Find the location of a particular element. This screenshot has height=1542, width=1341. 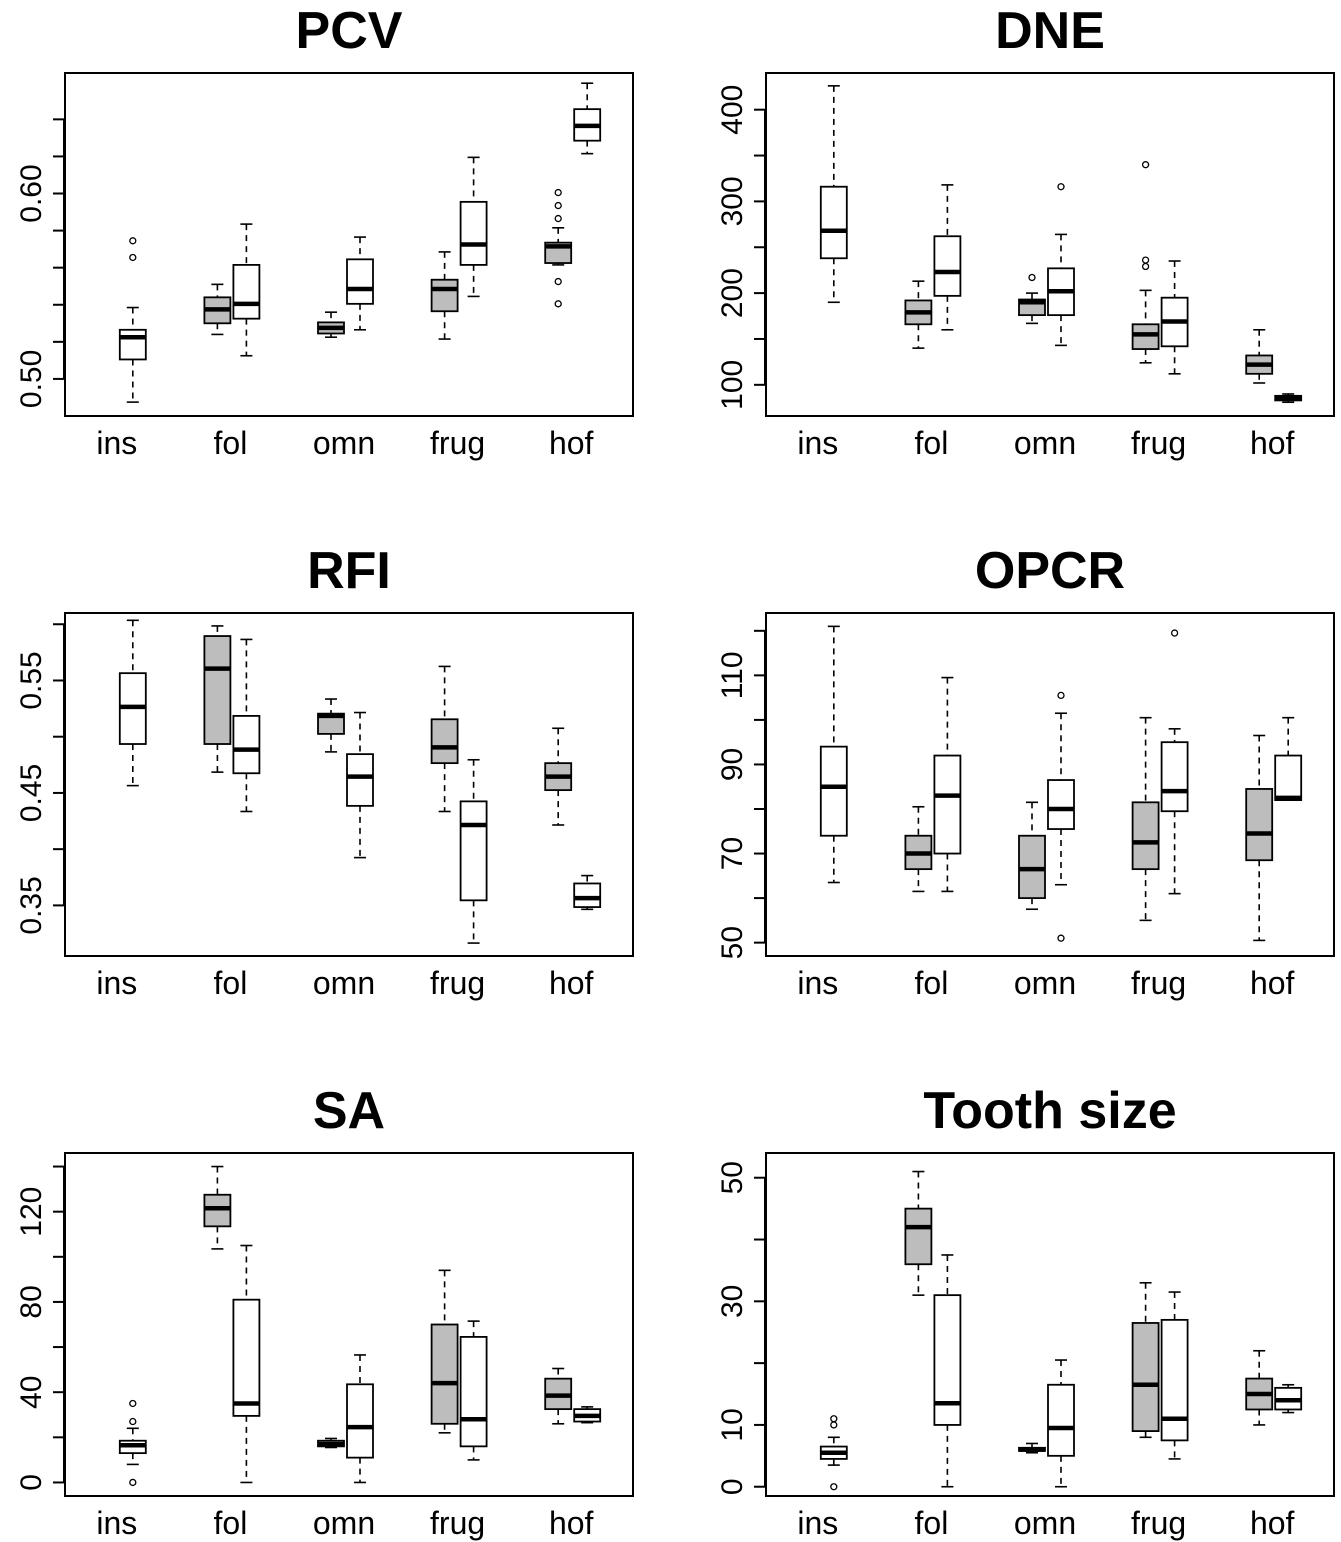

chart-panel: OPCR 50 70 90 110 ins fol omn frug hof is located at coordinates (1025, 771).